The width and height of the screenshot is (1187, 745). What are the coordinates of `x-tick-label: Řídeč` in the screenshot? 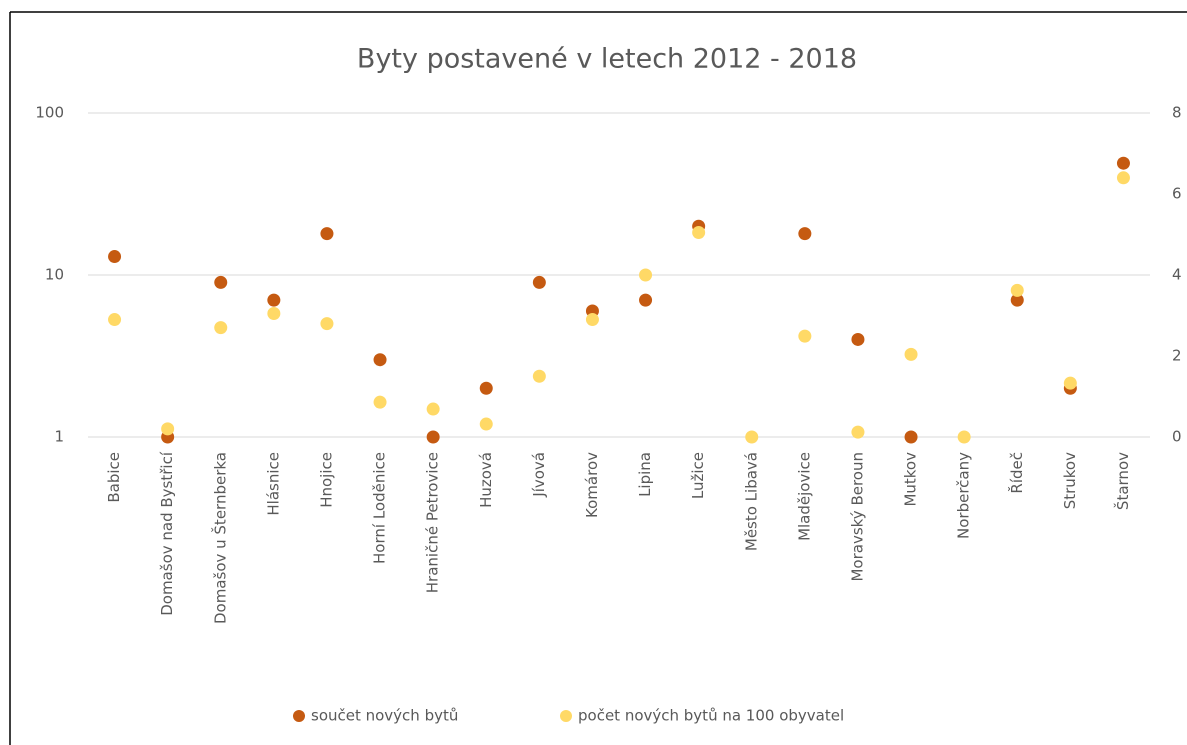 It's located at (1016, 473).